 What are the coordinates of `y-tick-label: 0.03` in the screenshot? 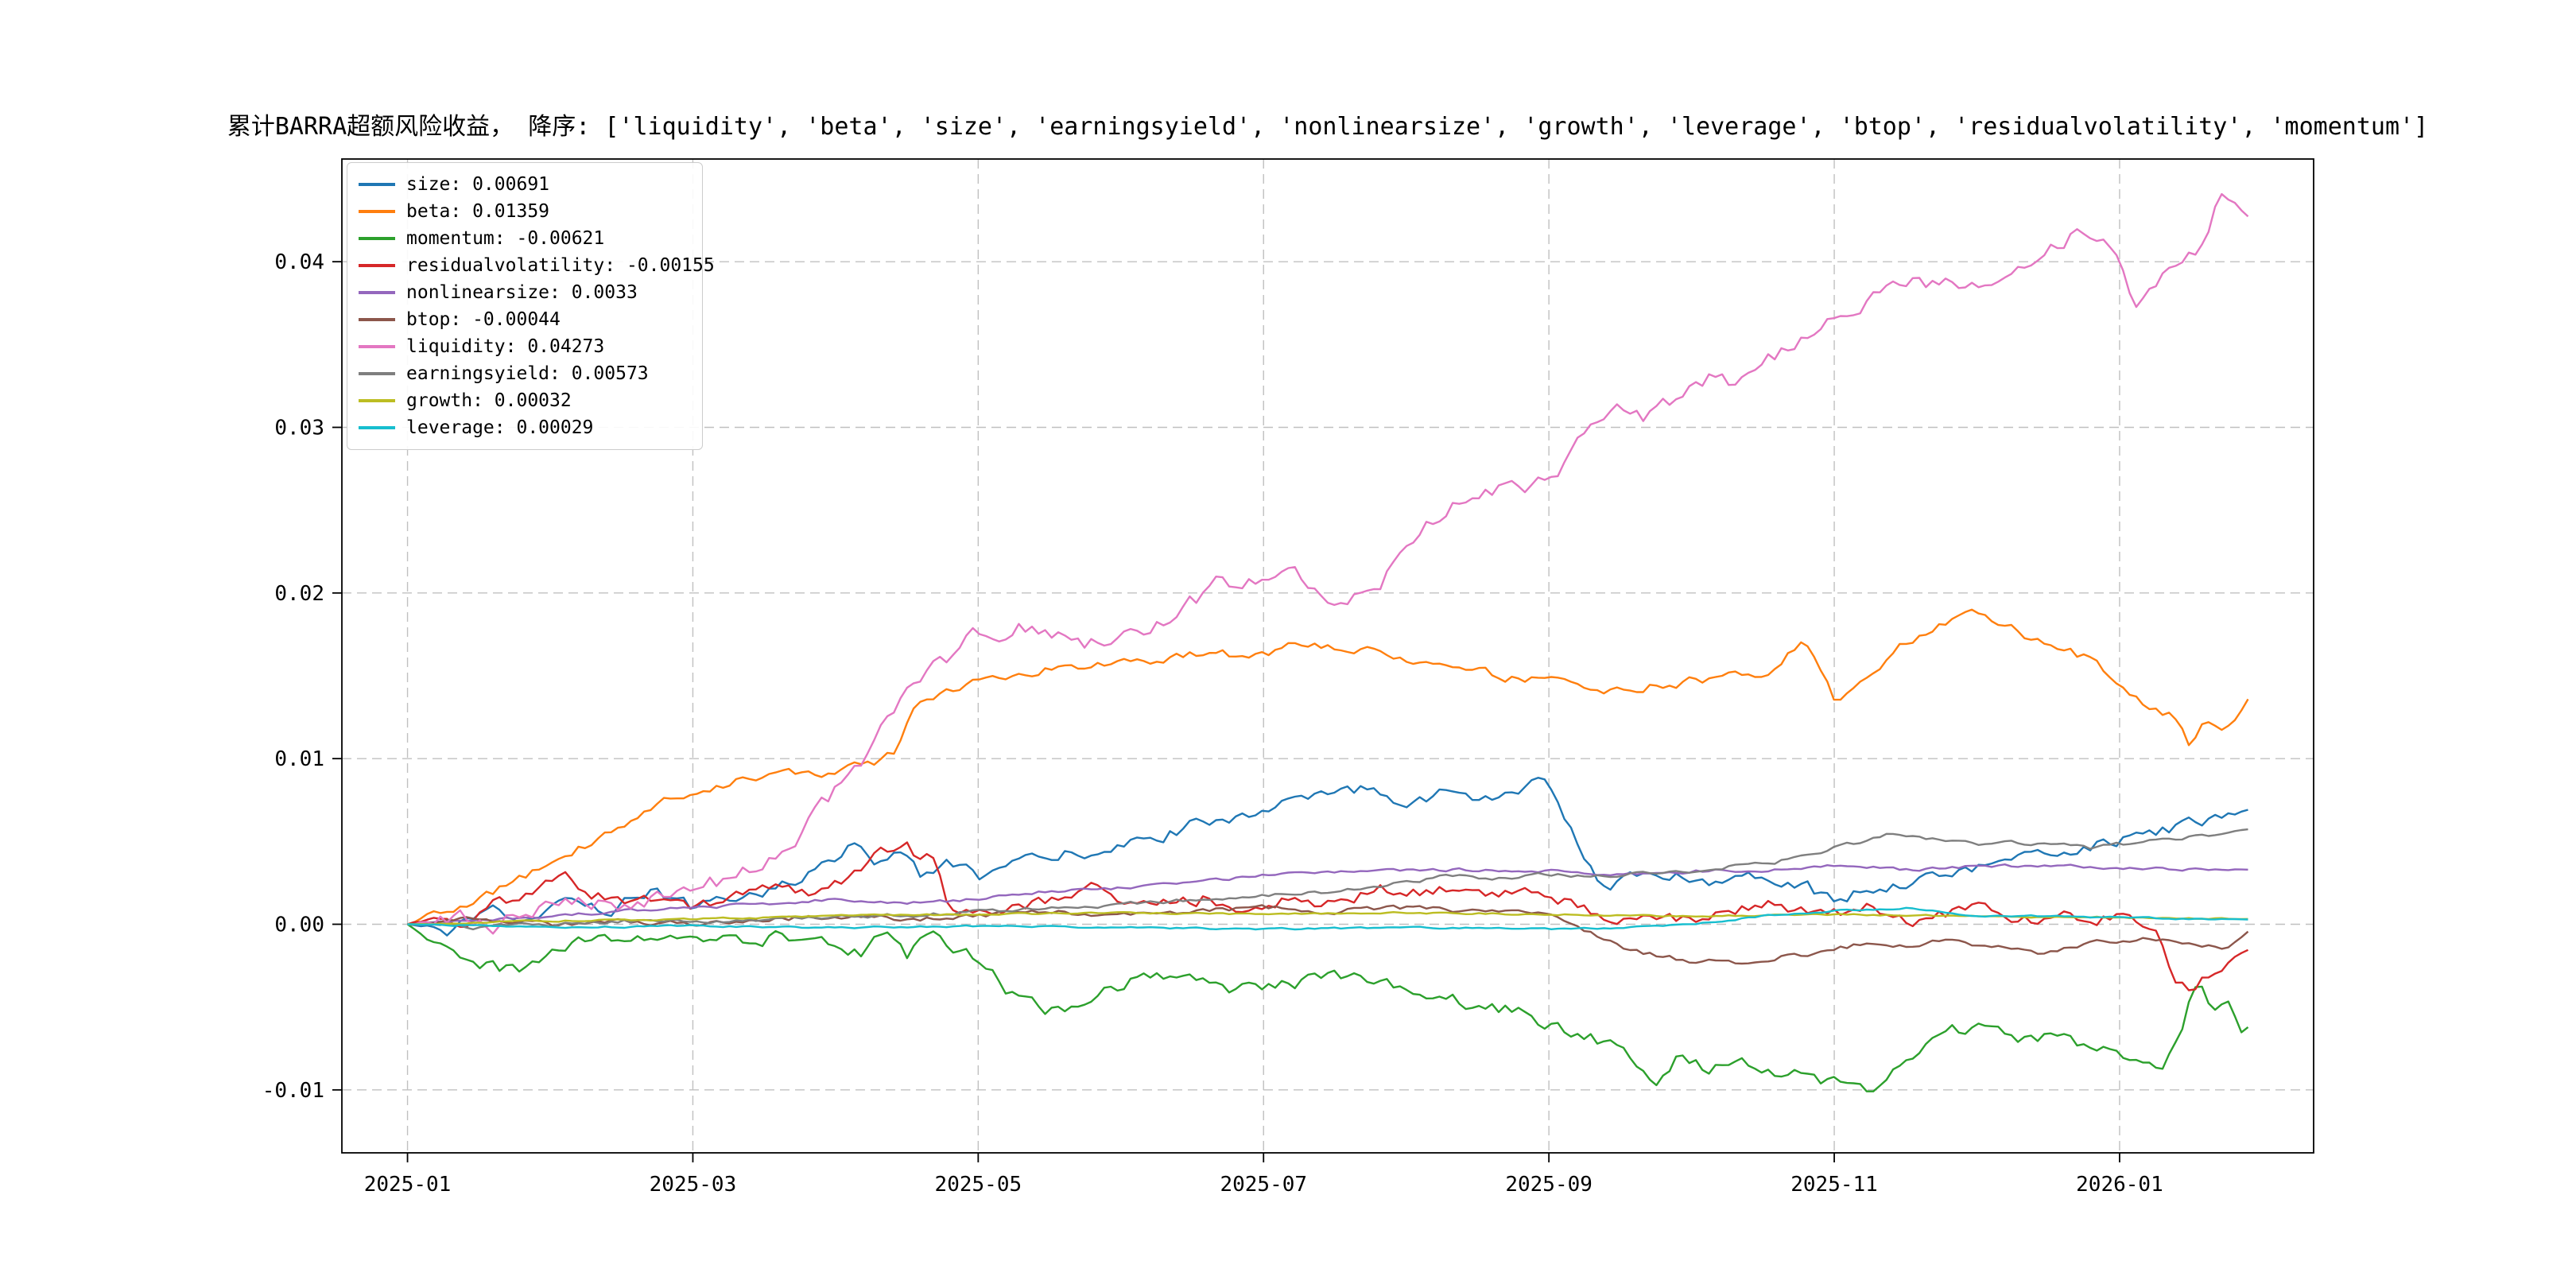 It's located at (299, 428).